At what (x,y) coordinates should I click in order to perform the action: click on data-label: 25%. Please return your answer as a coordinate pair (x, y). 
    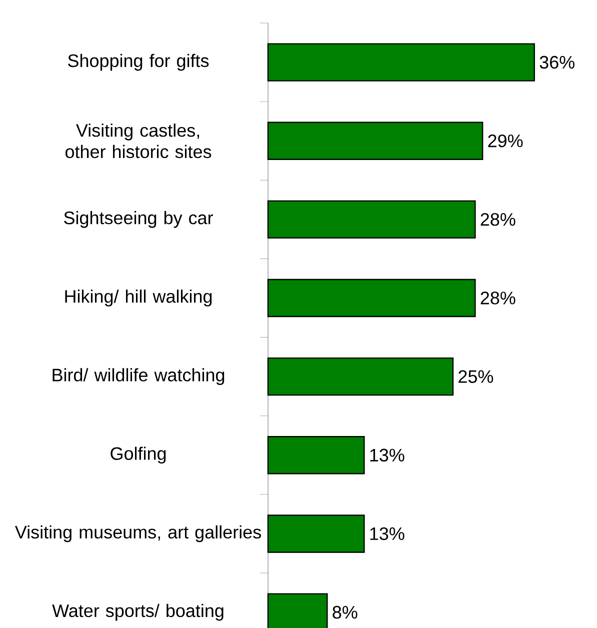
    Looking at the image, I should click on (476, 376).